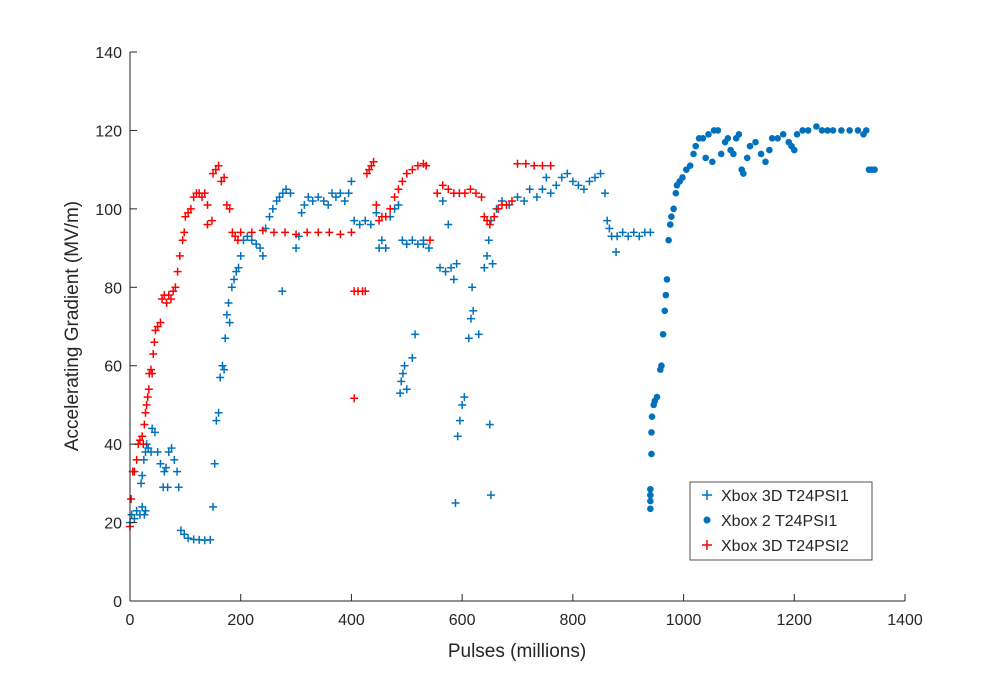 The height and width of the screenshot is (680, 1000). I want to click on y-ticks: 0 20 40 60 80 100 120 140, so click(116, 328).